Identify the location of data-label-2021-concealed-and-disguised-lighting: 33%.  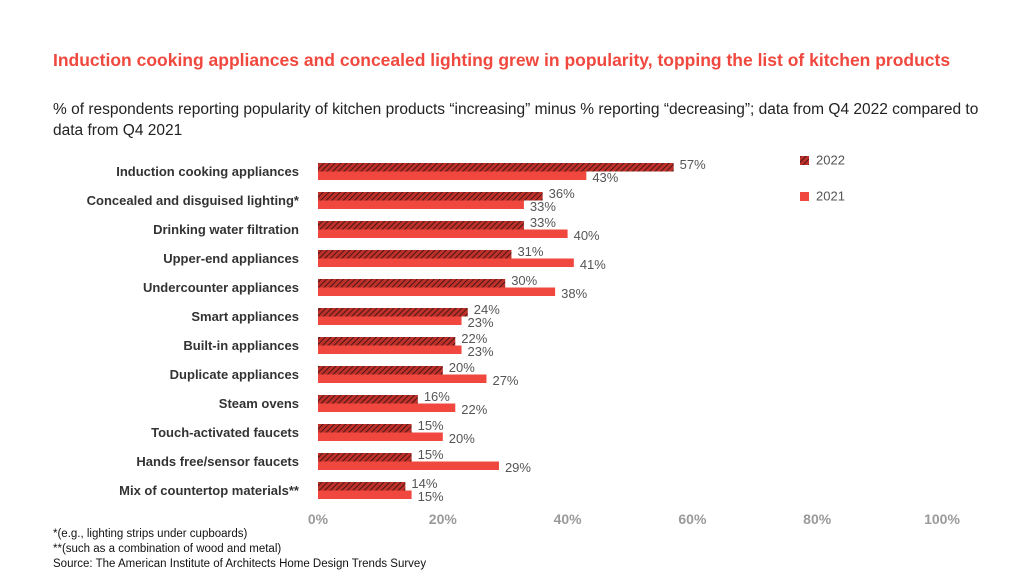
(543, 206).